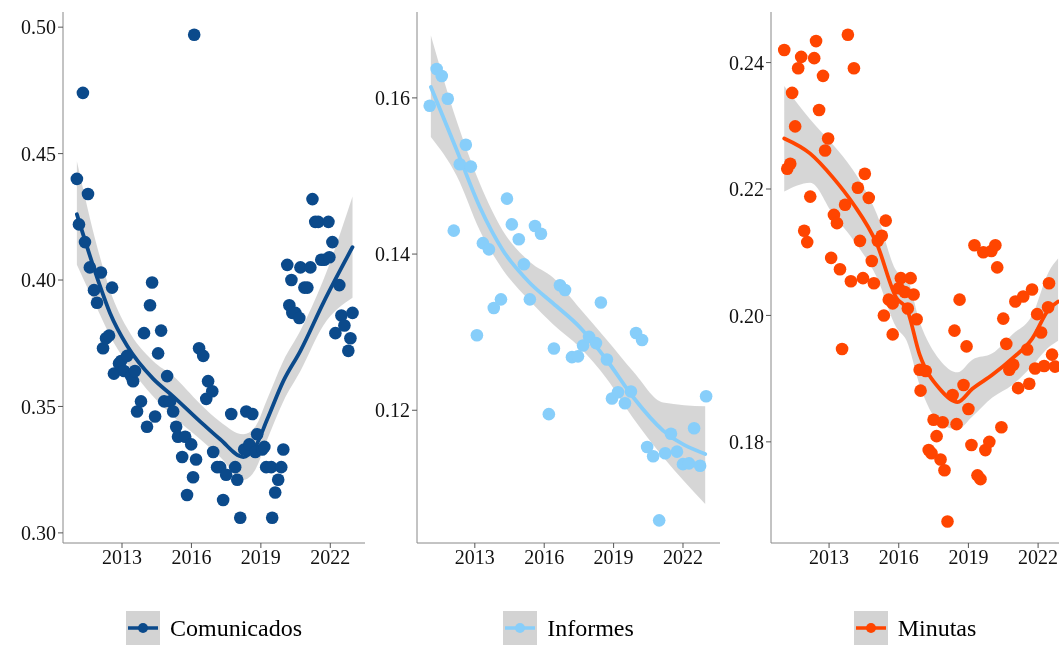 This screenshot has width=1059, height=647. Describe the element at coordinates (38, 27) in the screenshot. I see `y-tick-label: 0.50` at that location.